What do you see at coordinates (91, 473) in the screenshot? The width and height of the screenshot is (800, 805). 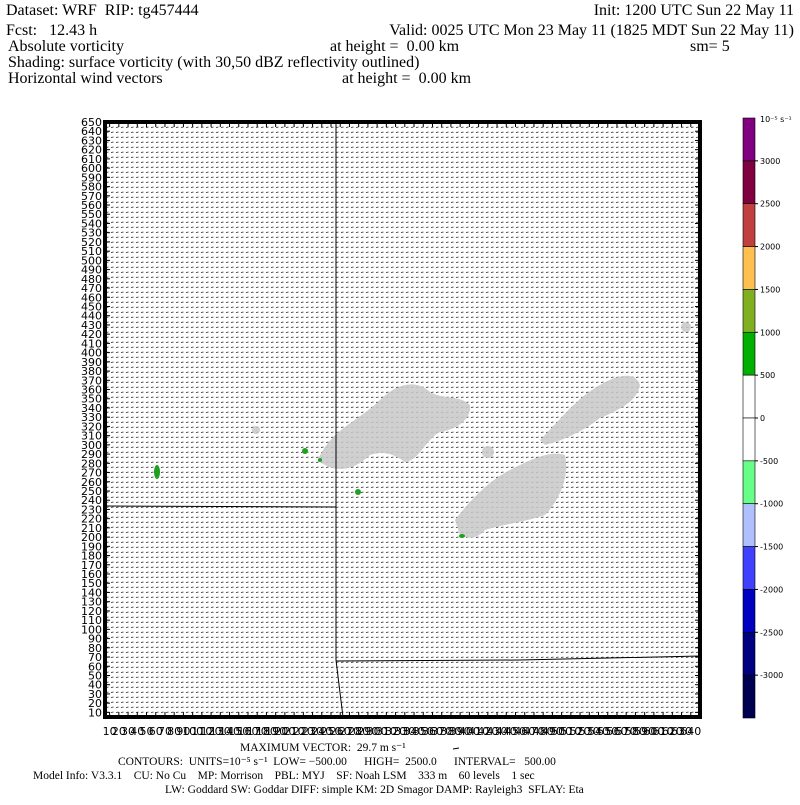 I see `y-tick-label: 270` at bounding box center [91, 473].